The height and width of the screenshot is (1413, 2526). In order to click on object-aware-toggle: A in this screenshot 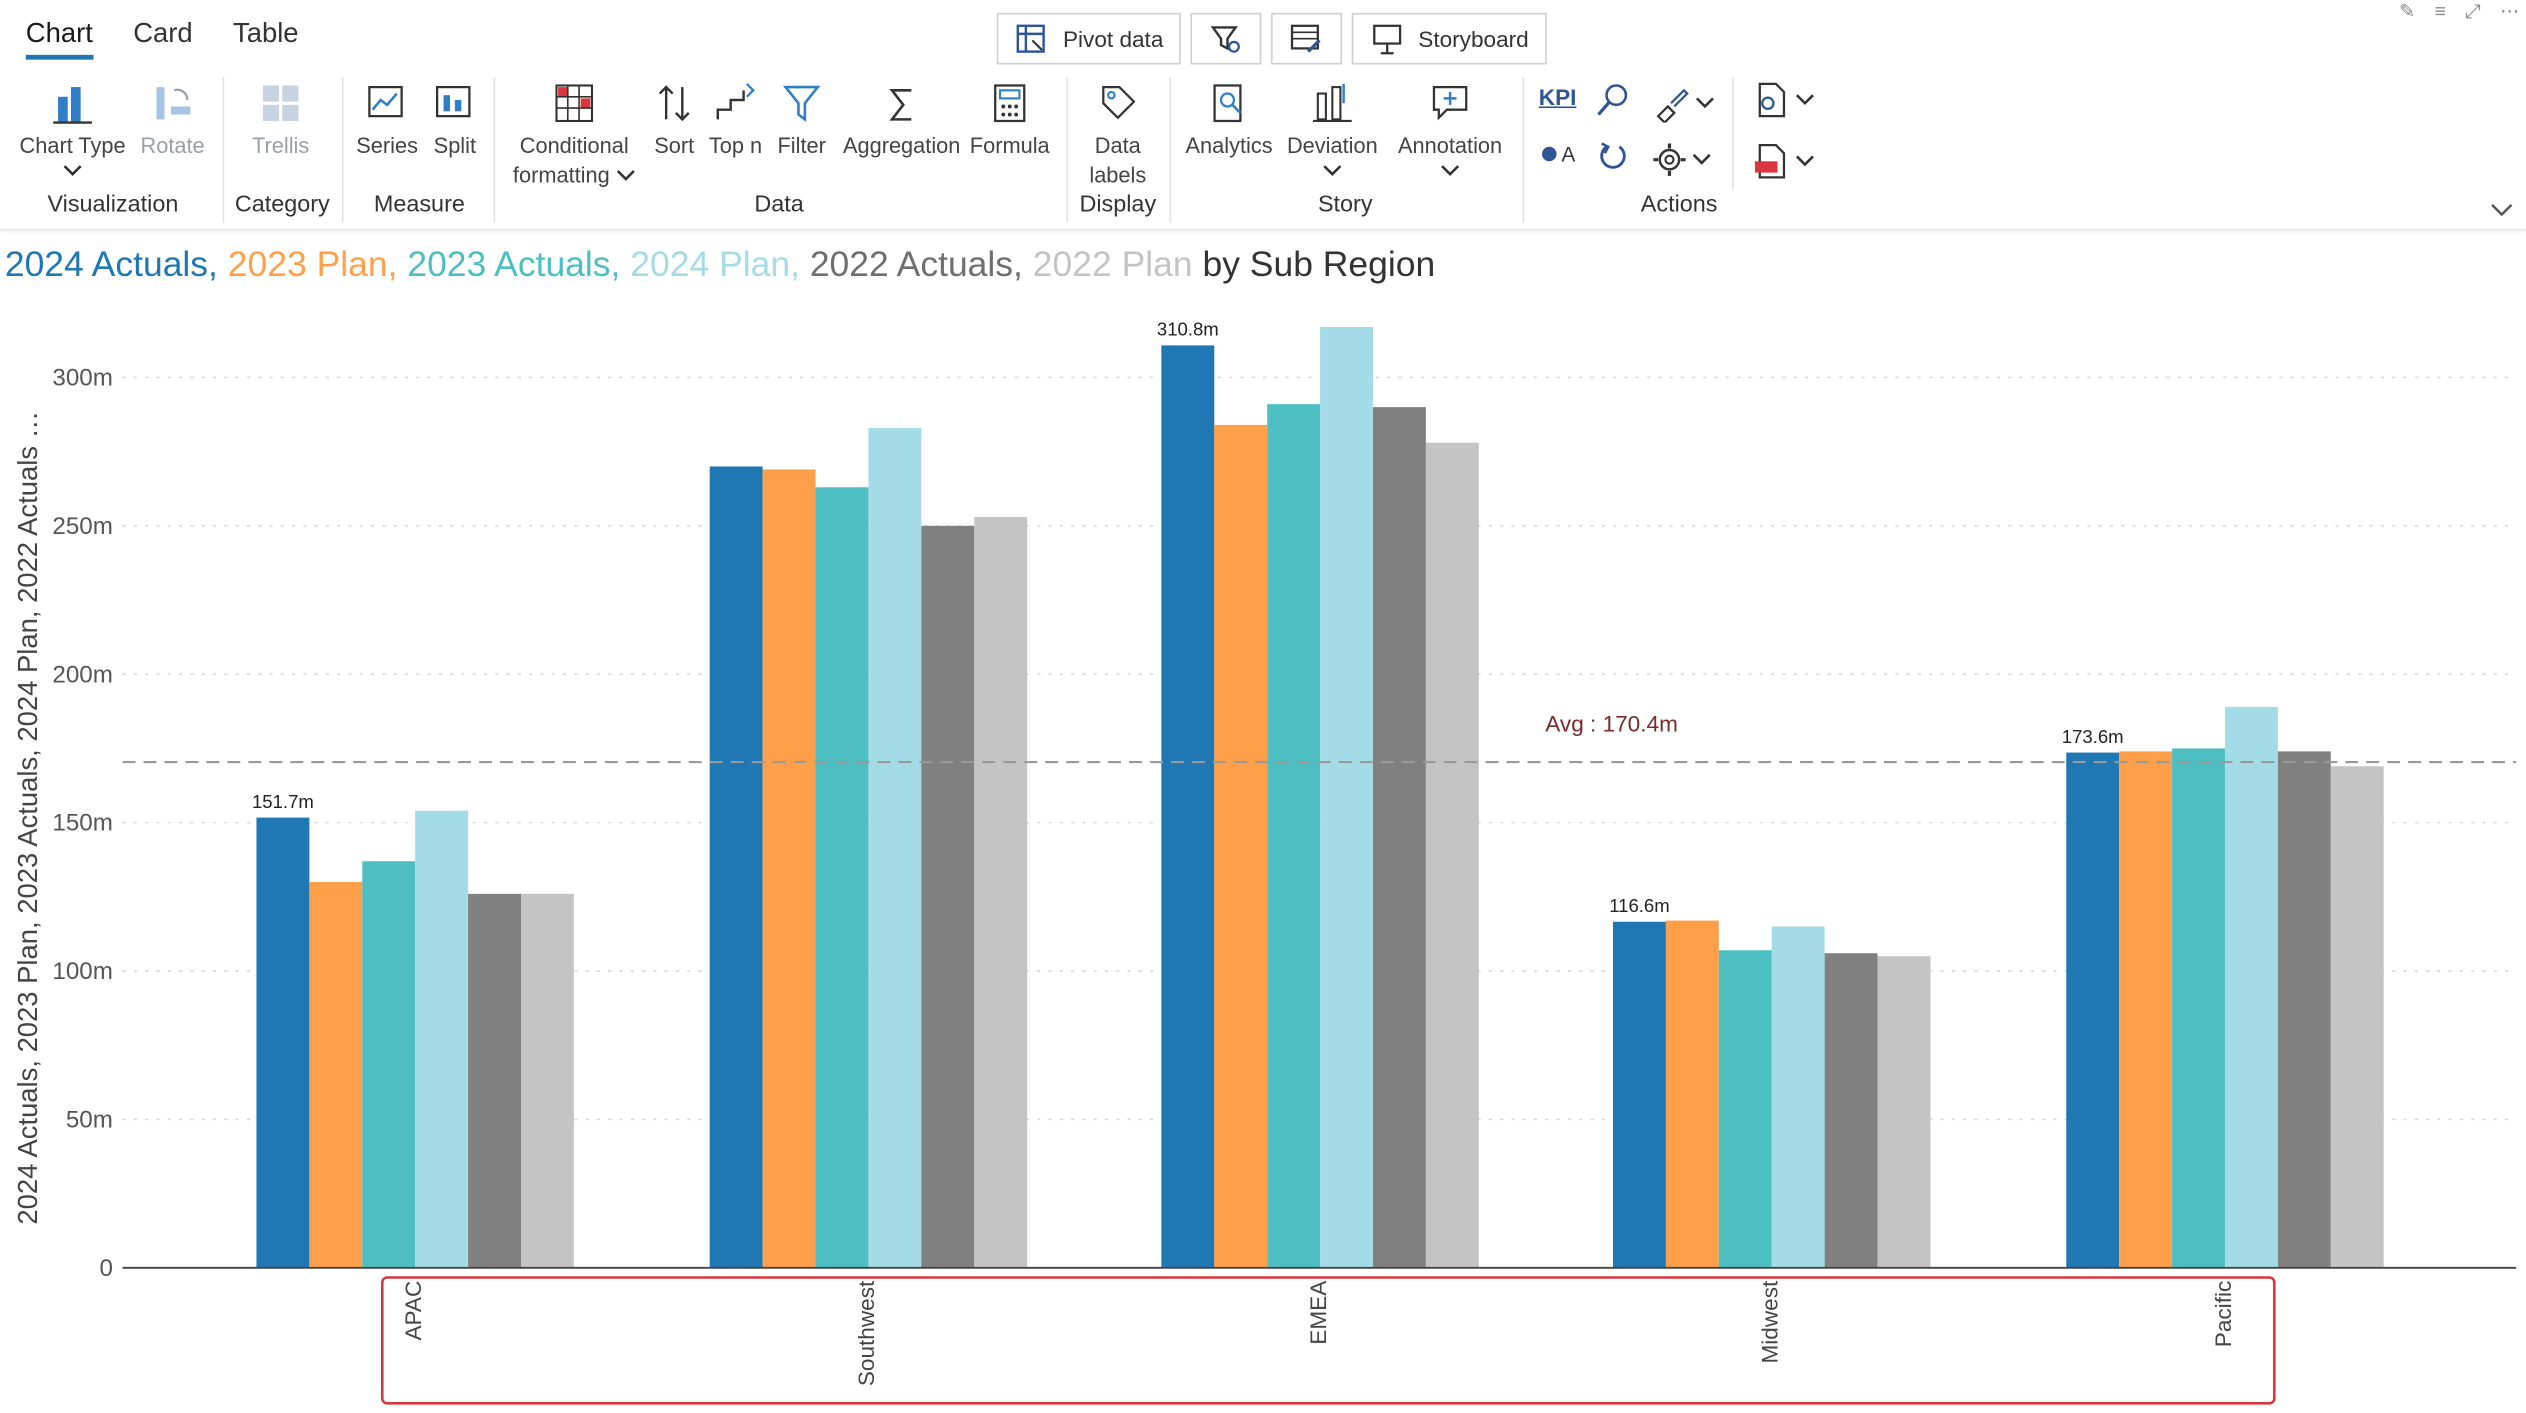, I will do `click(1558, 154)`.